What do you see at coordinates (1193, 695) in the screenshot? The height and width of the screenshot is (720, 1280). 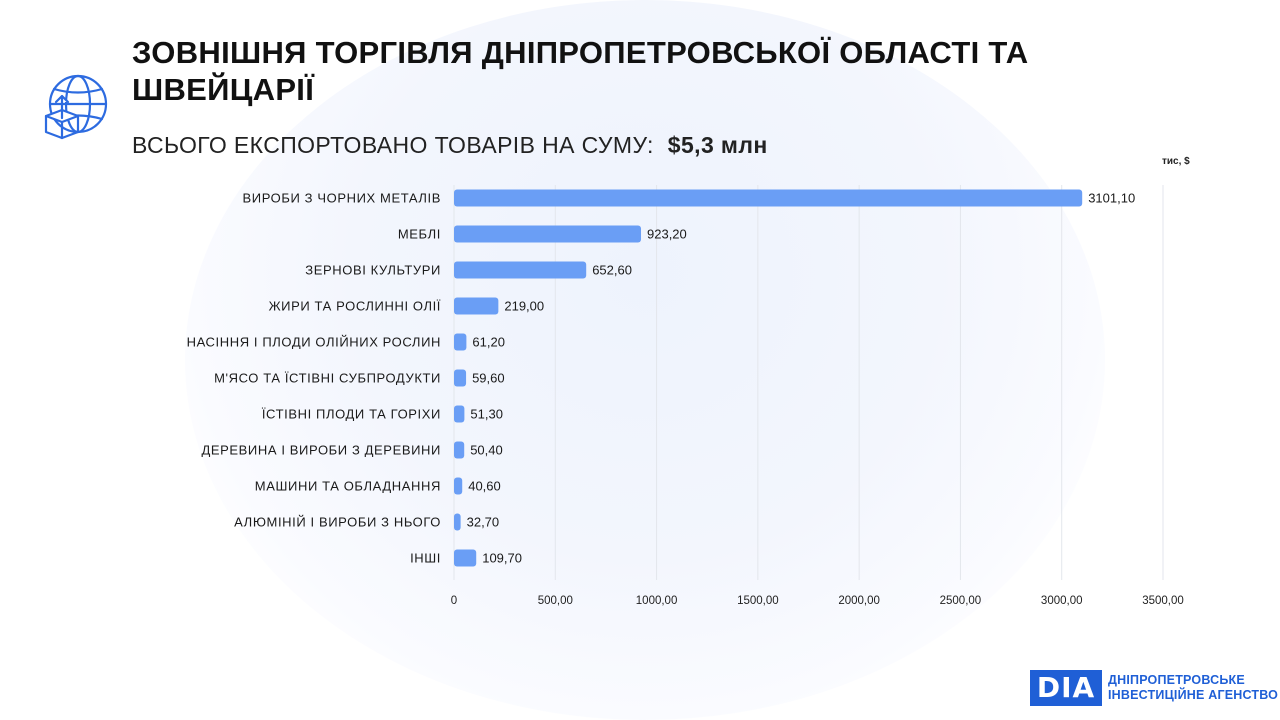 I see `brand-name-line2: ІНВЕСТИЦІЙНЕ АГЕНСТВО` at bounding box center [1193, 695].